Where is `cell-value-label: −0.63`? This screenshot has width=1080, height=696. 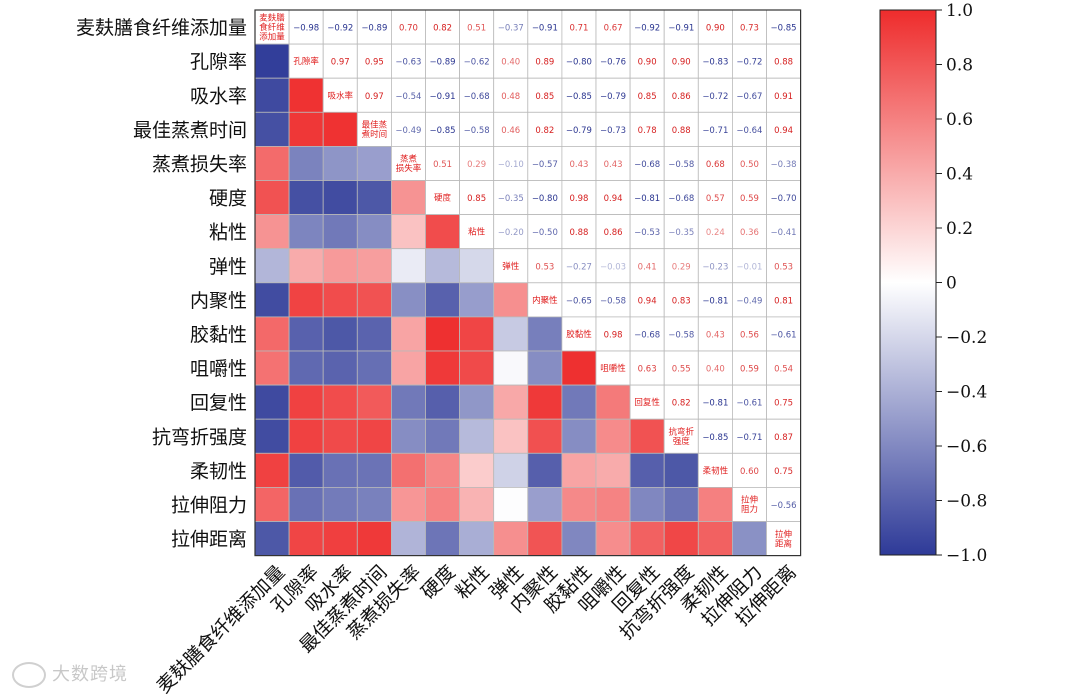
cell-value-label: −0.63 is located at coordinates (408, 63).